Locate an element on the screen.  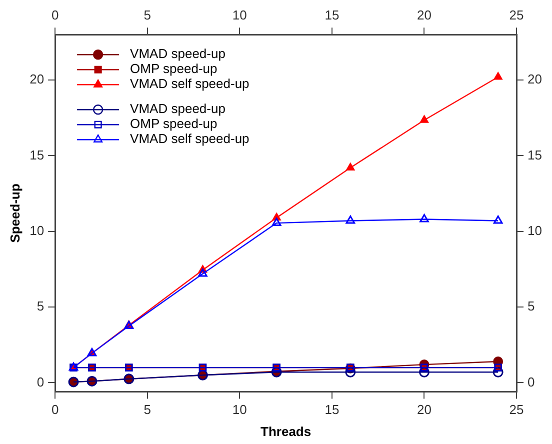
y-axis-title: Speed-up is located at coordinates (14, 213).